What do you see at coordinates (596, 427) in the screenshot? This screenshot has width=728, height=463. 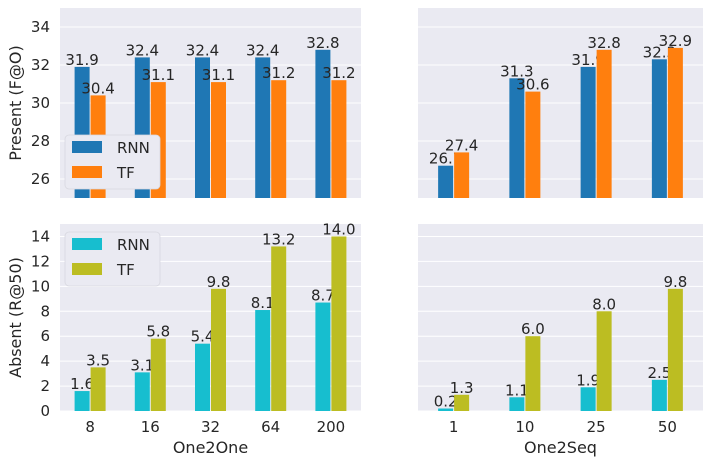 I see `x-tick-label: 25` at bounding box center [596, 427].